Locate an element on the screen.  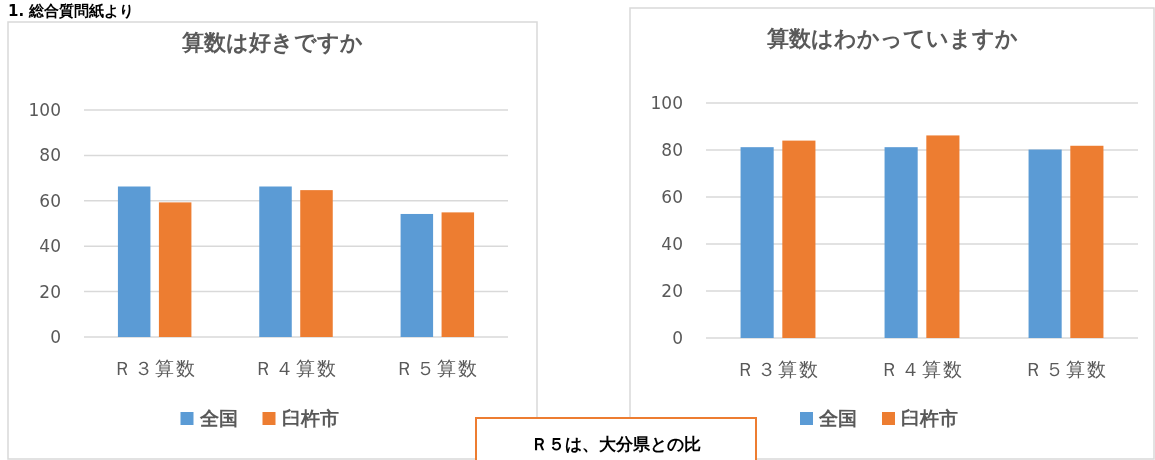
annotation: 1. 総合質問紙より is located at coordinates (71, 11).